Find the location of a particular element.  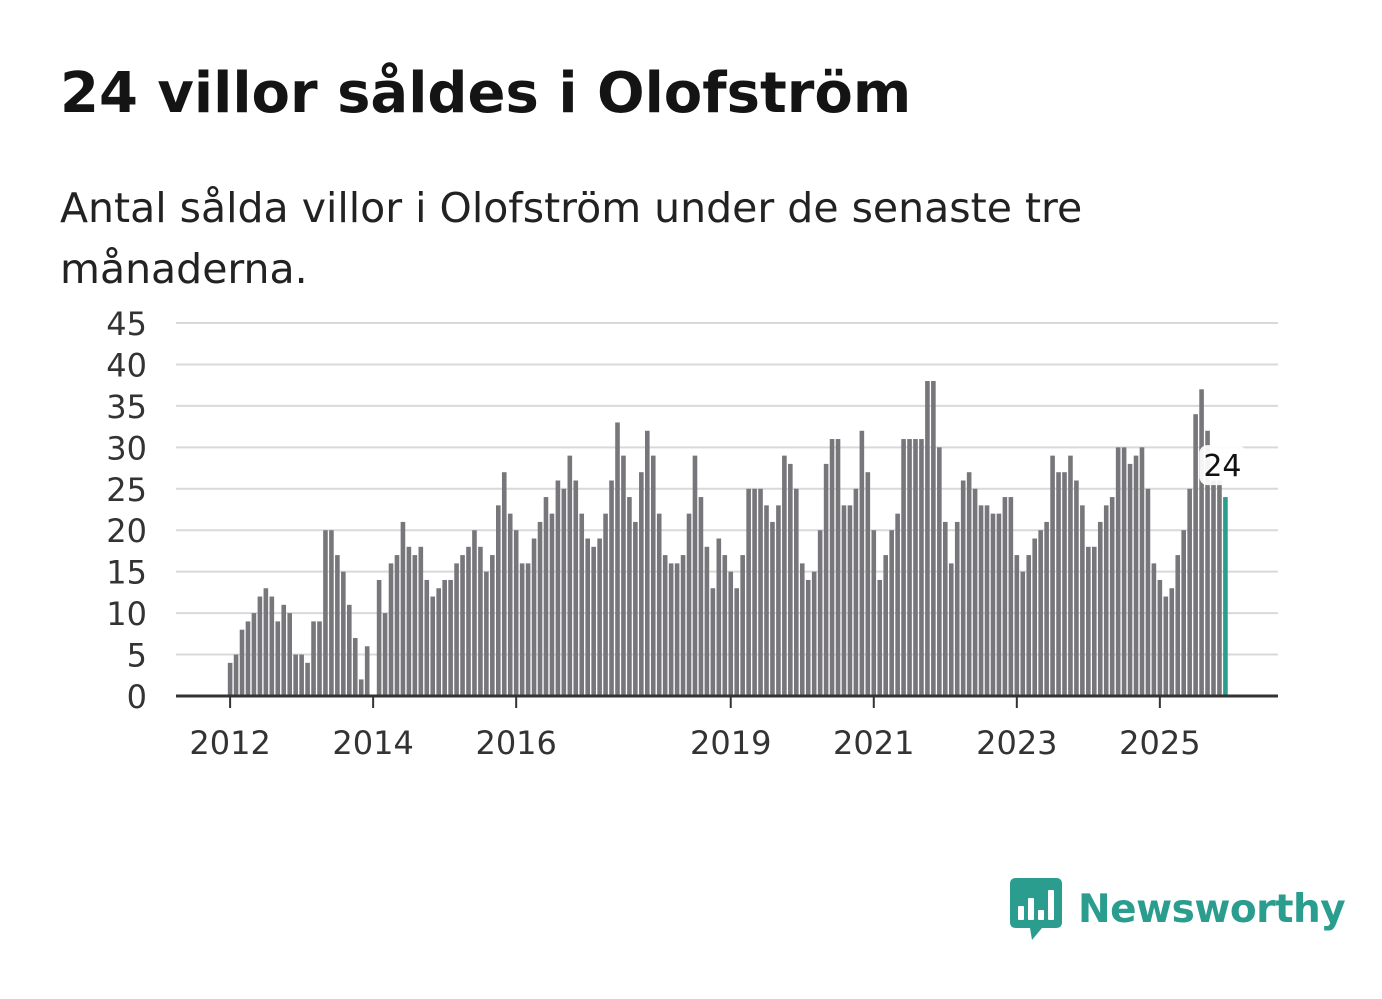

x-tick-label: 2016 is located at coordinates (515, 743).